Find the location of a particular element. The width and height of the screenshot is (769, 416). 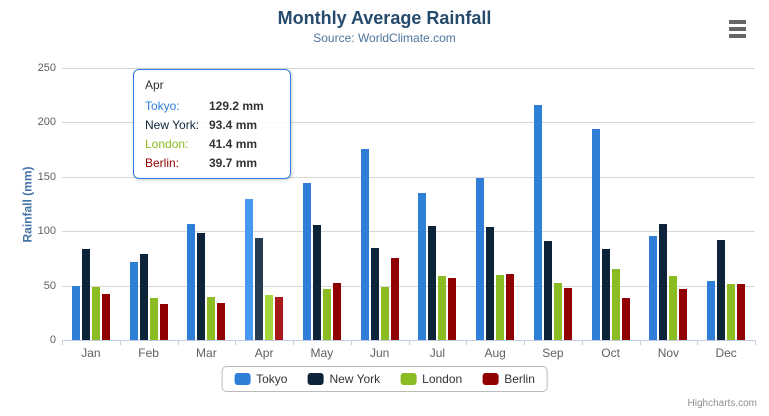

bar-tokyo-jun is located at coordinates (364, 244).